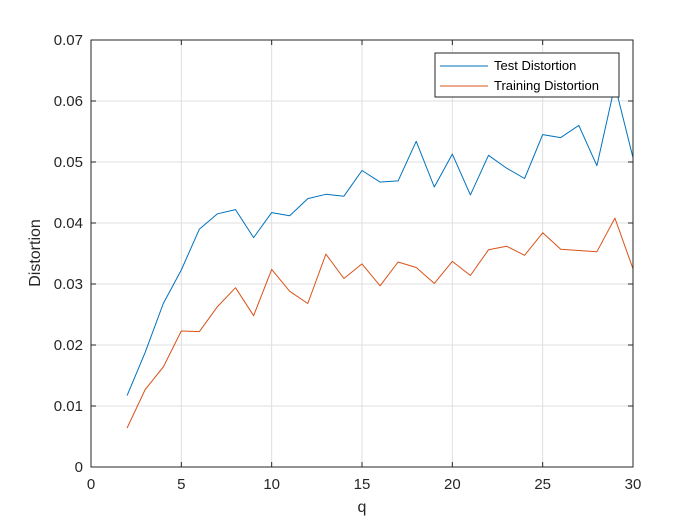 The image size is (700, 525). I want to click on y-tick-label: 0.06, so click(68, 101).